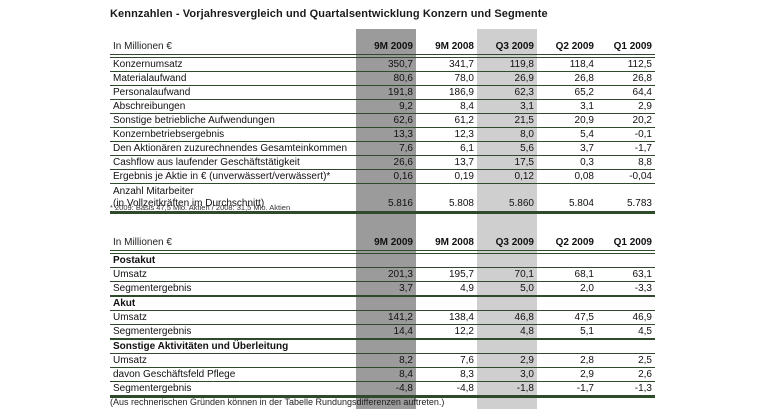  Describe the element at coordinates (507, 332) in the screenshot. I see `value-cell: 4,8` at that location.